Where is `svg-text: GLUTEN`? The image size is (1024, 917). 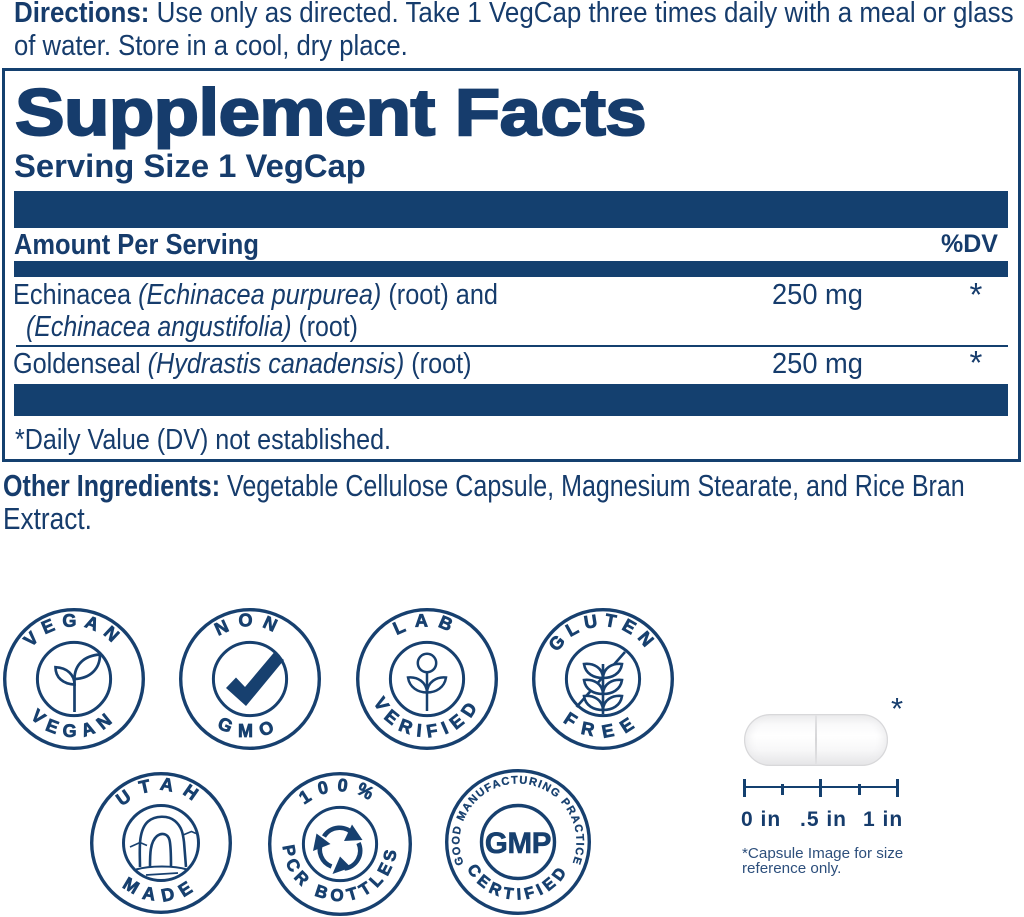
svg-text: GLUTEN is located at coordinates (603, 632).